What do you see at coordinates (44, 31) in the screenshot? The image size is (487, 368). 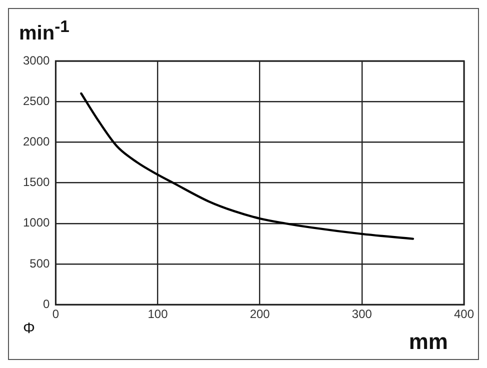 I see `y-axis-title: min$^{-1}$` at bounding box center [44, 31].